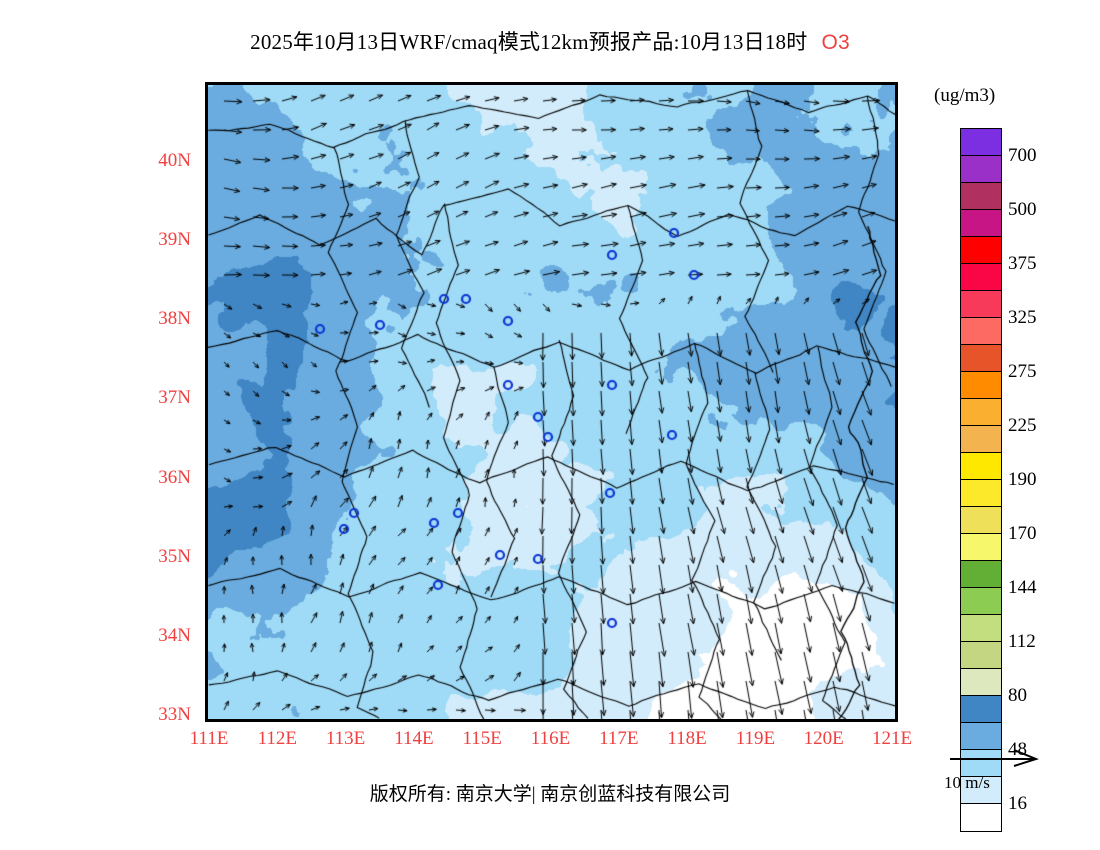 The image size is (1100, 850). I want to click on lon-tick-label: 119E, so click(755, 738).